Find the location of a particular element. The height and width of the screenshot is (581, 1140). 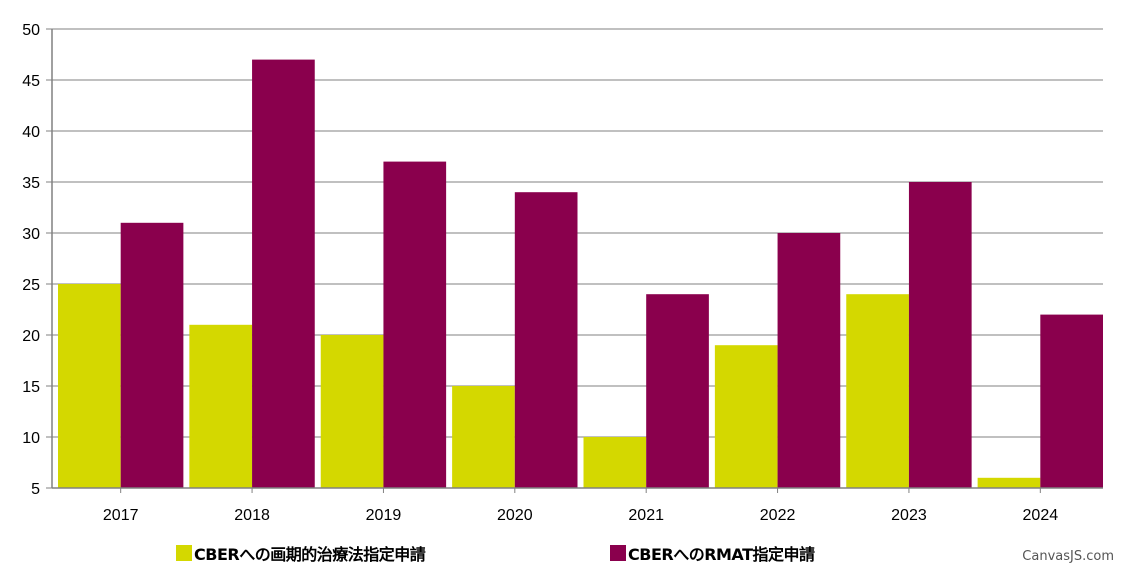

x-tick-label-2024: 2024 is located at coordinates (1041, 515).